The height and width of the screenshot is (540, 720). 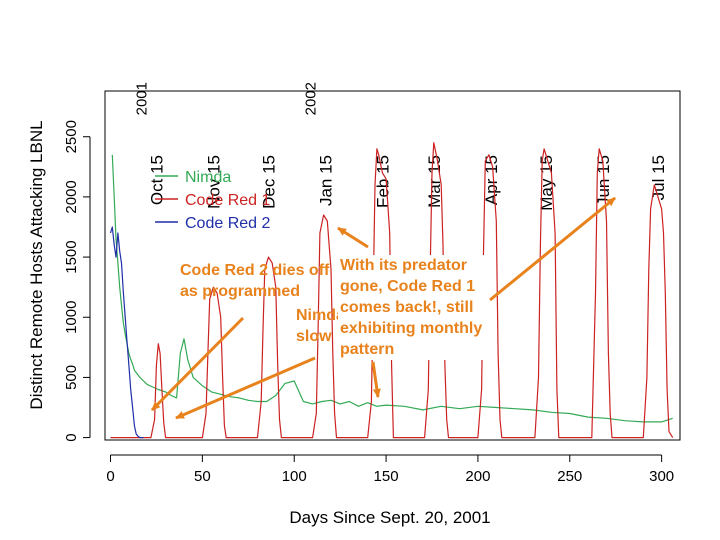 I want to click on x-axis: 0 50 100 150 200 250 300, so click(x=390, y=469).